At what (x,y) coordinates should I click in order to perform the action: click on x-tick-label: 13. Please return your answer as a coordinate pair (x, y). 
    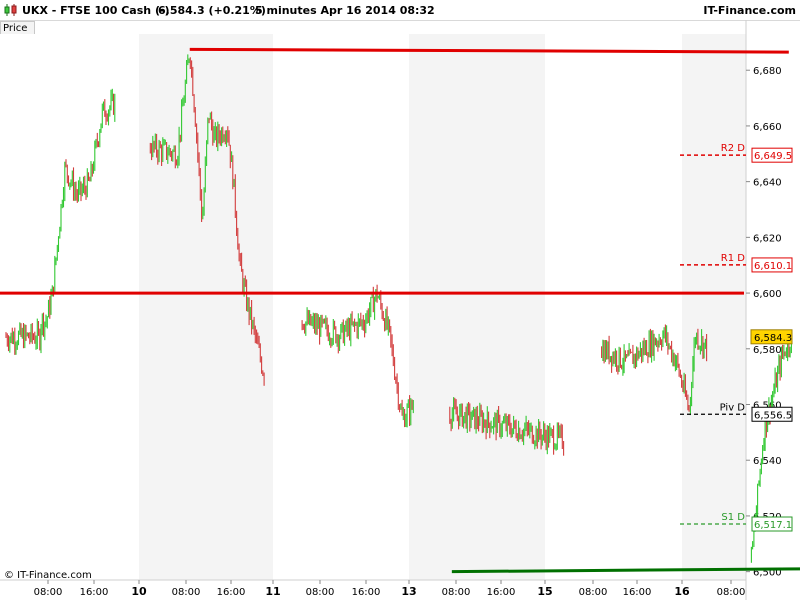
    Looking at the image, I should click on (408, 591).